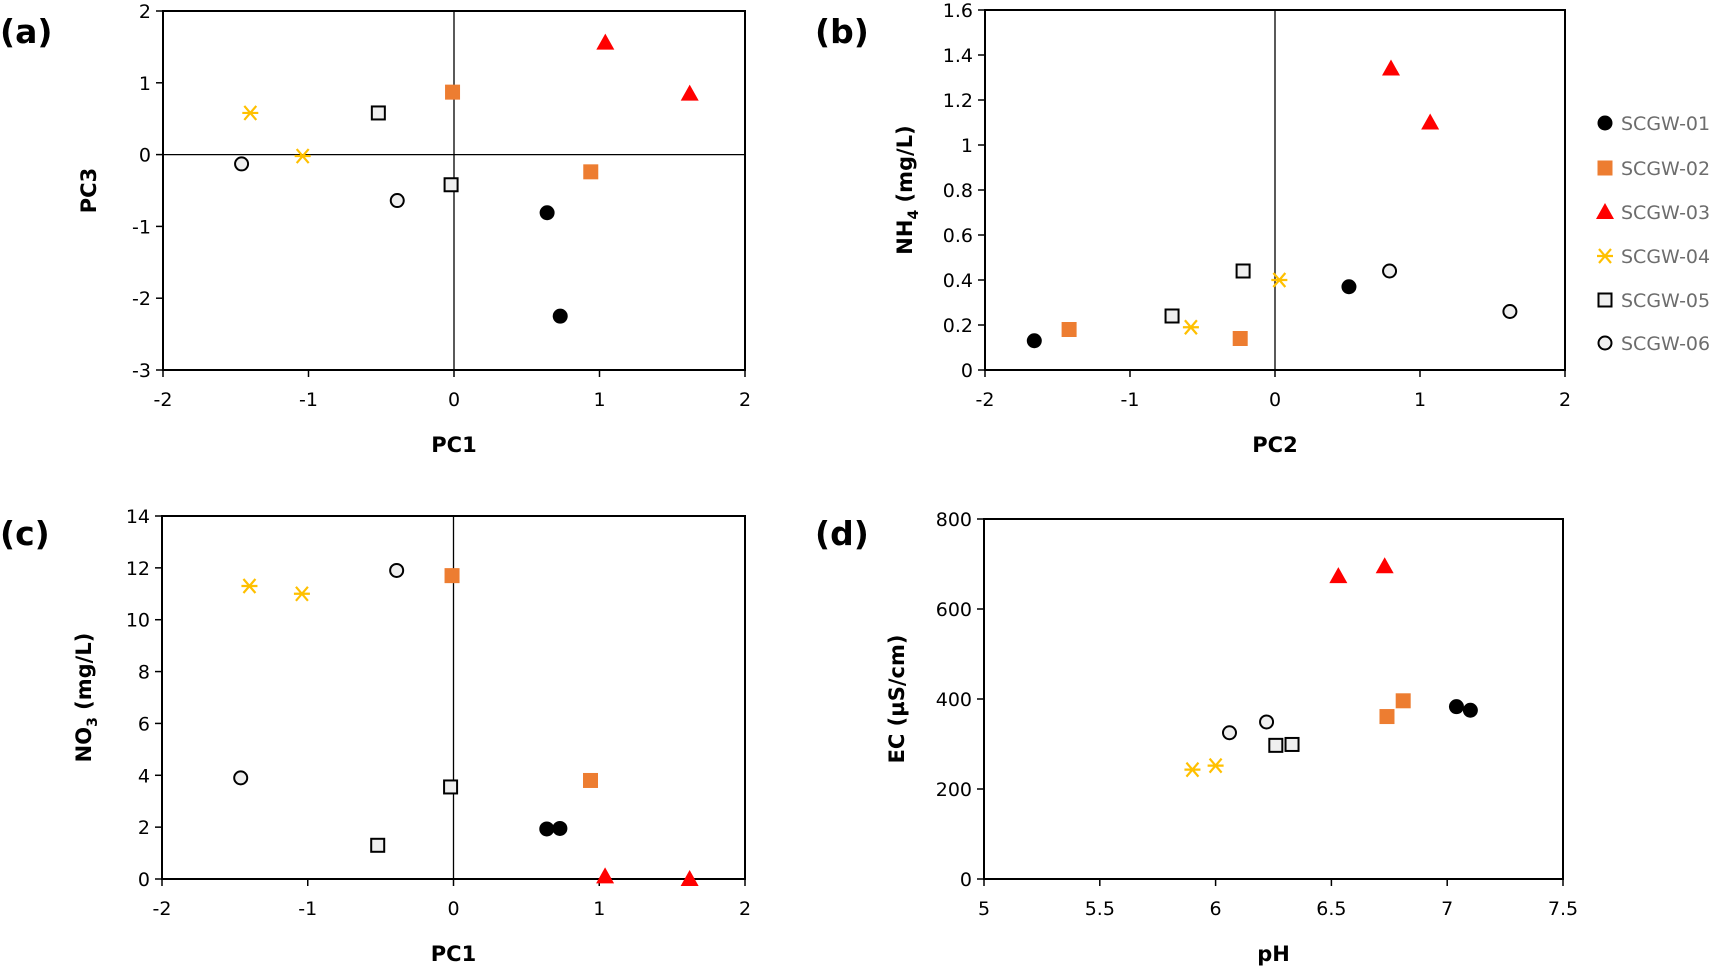  I want to click on marker-scgw-01-legend-icon, so click(1605, 123).